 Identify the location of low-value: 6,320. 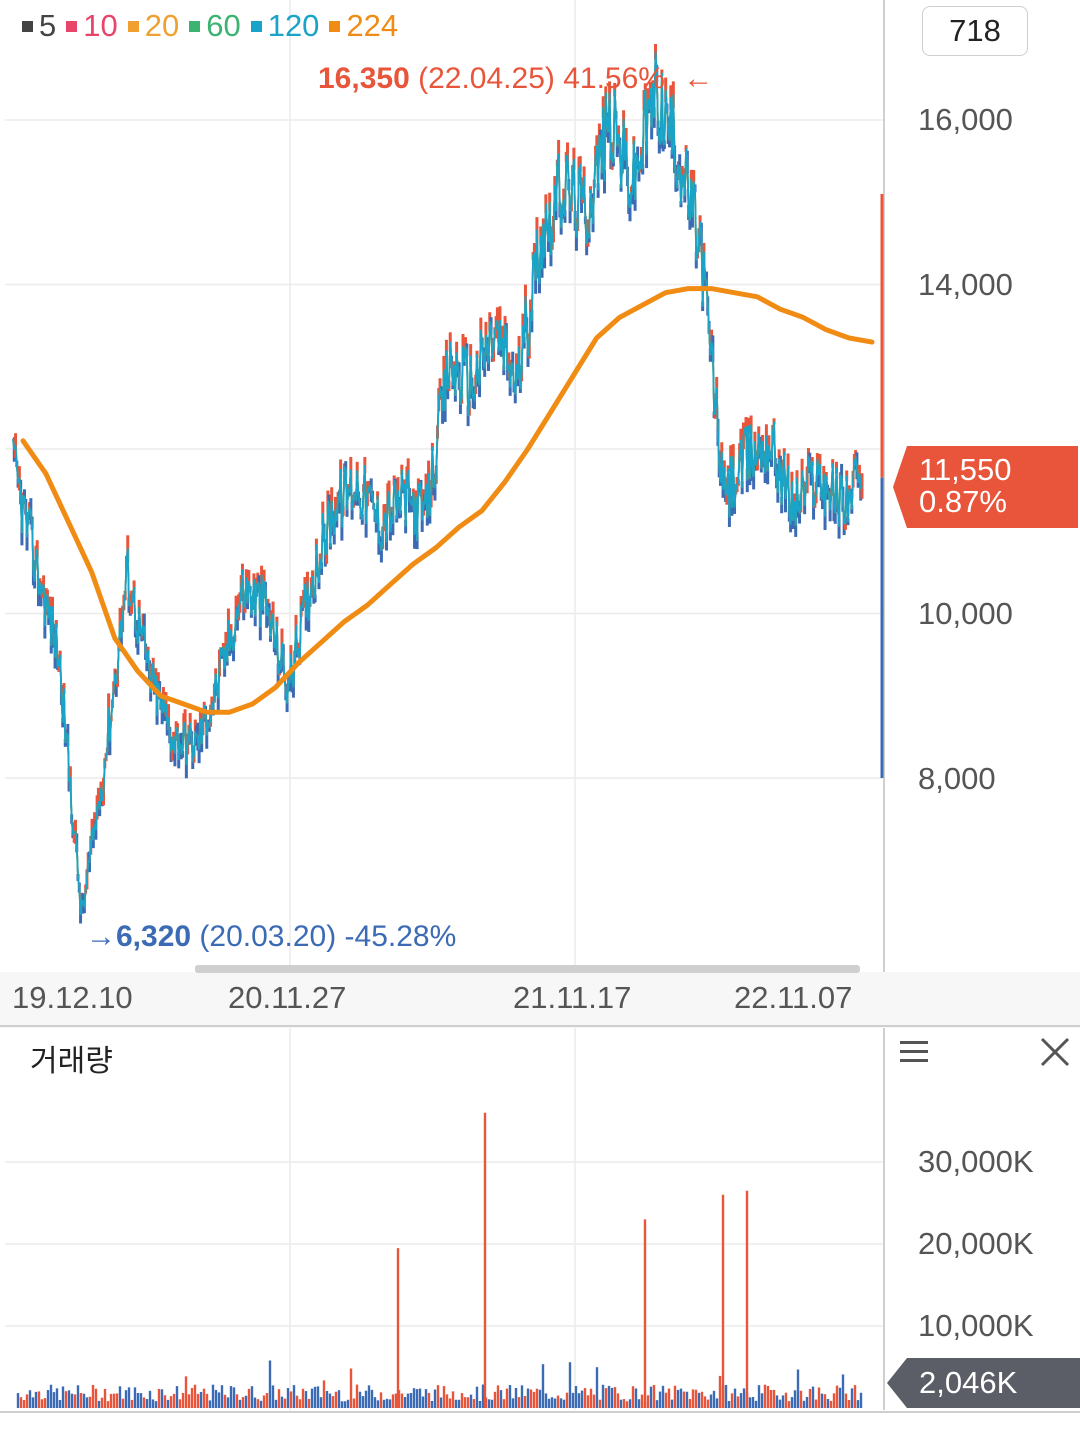
(154, 936).